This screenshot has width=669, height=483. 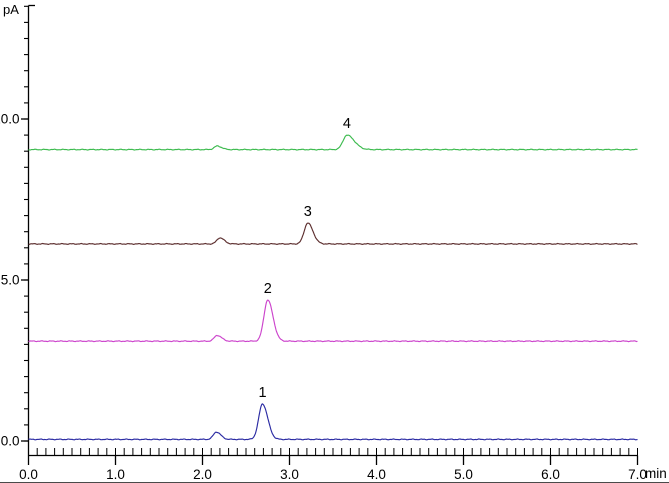 I want to click on trace-3-brown-curve, so click(x=333, y=233).